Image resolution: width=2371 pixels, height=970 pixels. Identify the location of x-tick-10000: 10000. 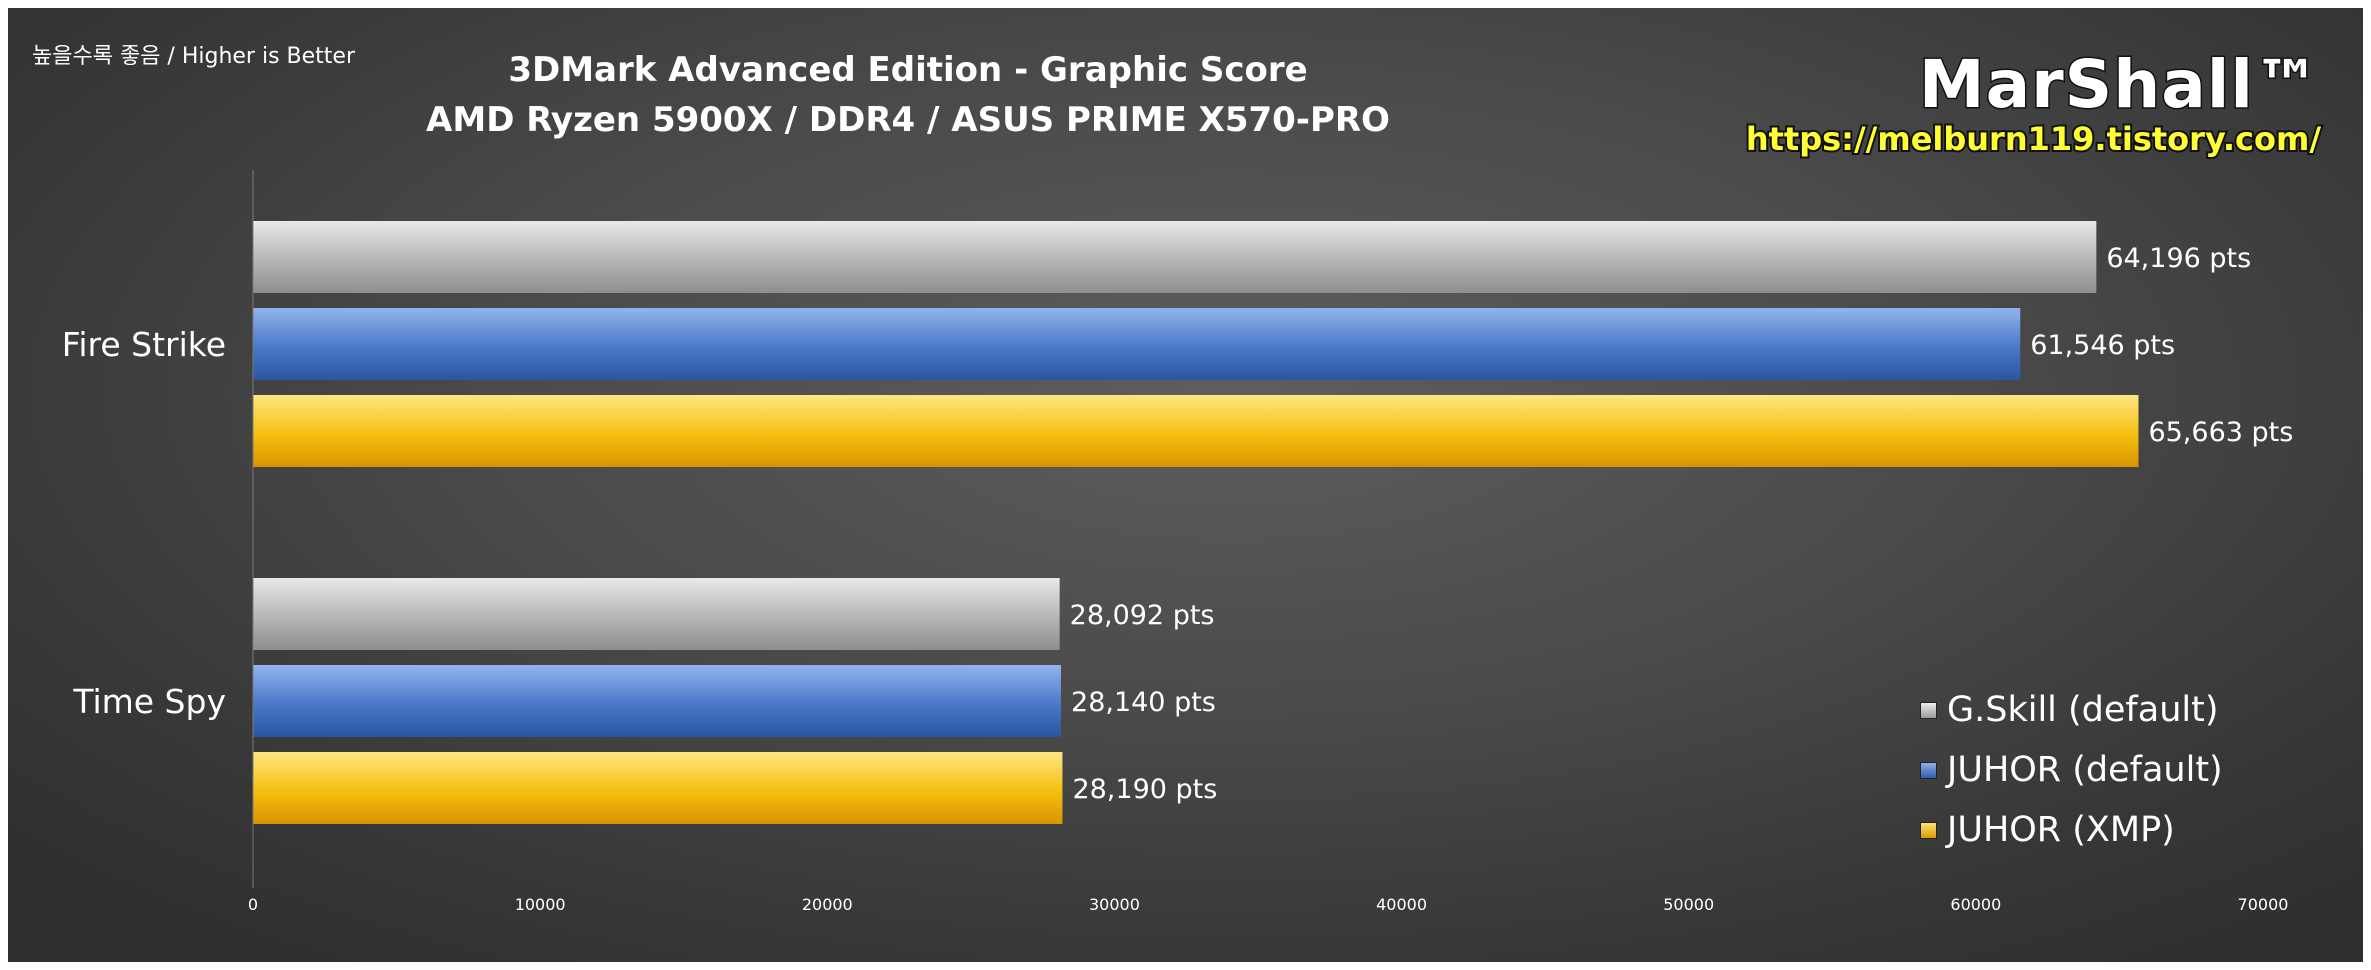
(540, 904).